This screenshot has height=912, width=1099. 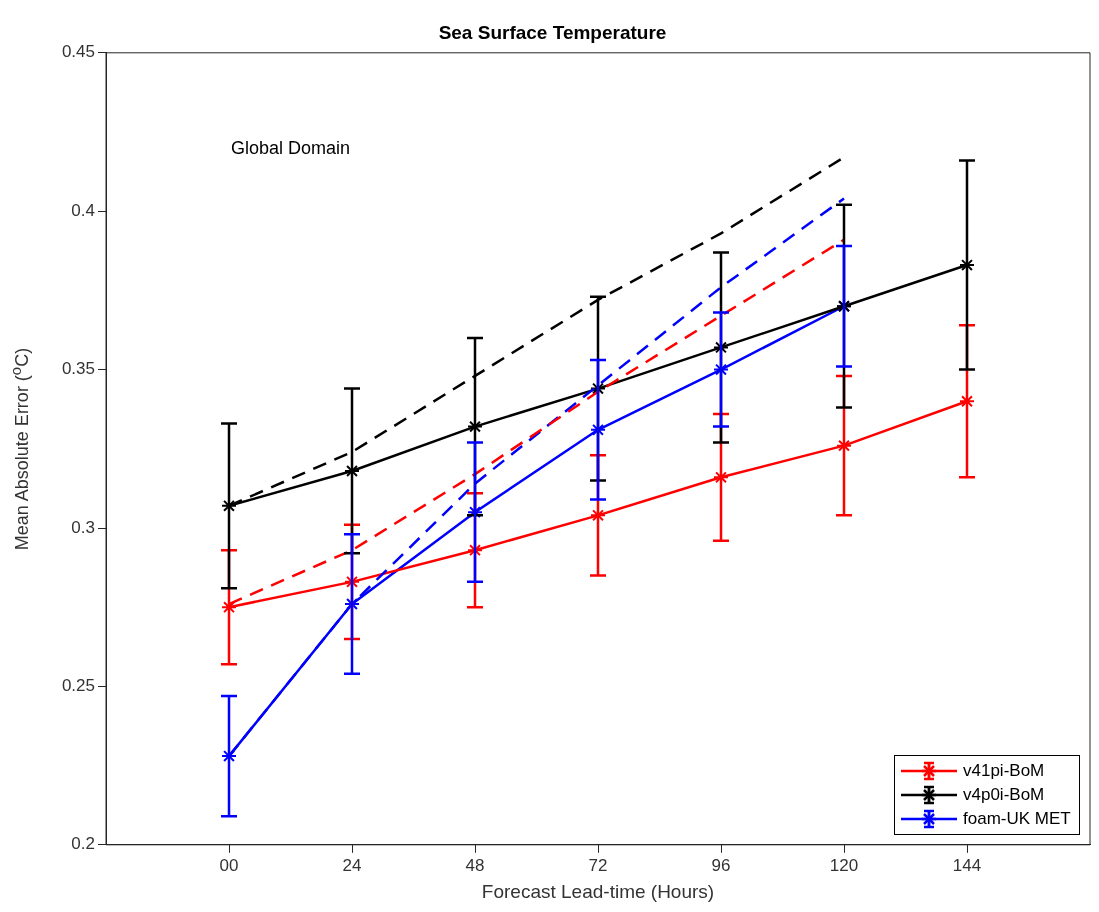 I want to click on y-tick-label: 0.35, so click(x=78, y=369).